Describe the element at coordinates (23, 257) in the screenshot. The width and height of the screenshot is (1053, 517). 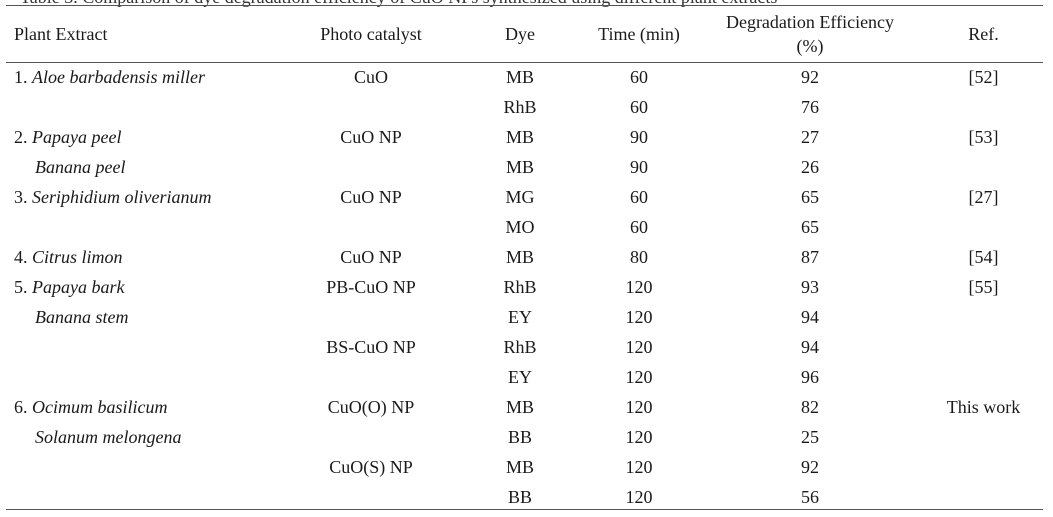
I see `plant-number: 4.` at that location.